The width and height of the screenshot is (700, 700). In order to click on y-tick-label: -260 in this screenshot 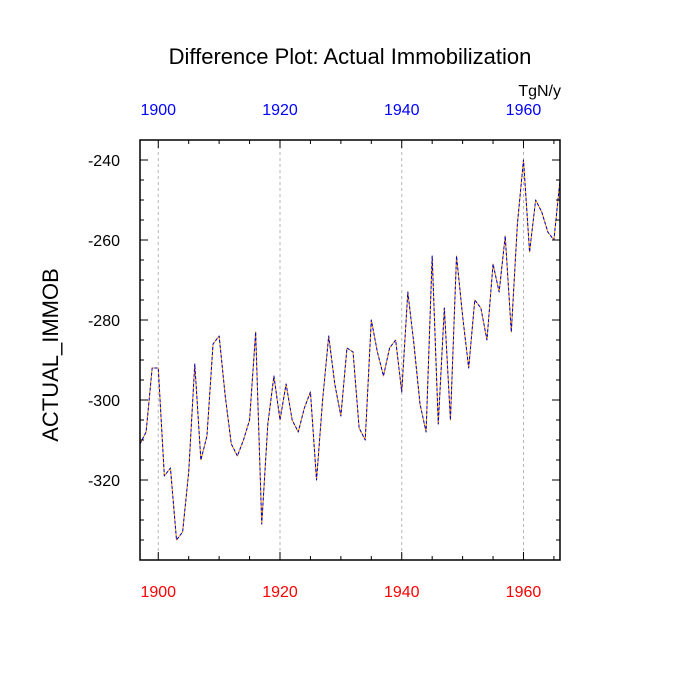, I will do `click(104, 241)`.